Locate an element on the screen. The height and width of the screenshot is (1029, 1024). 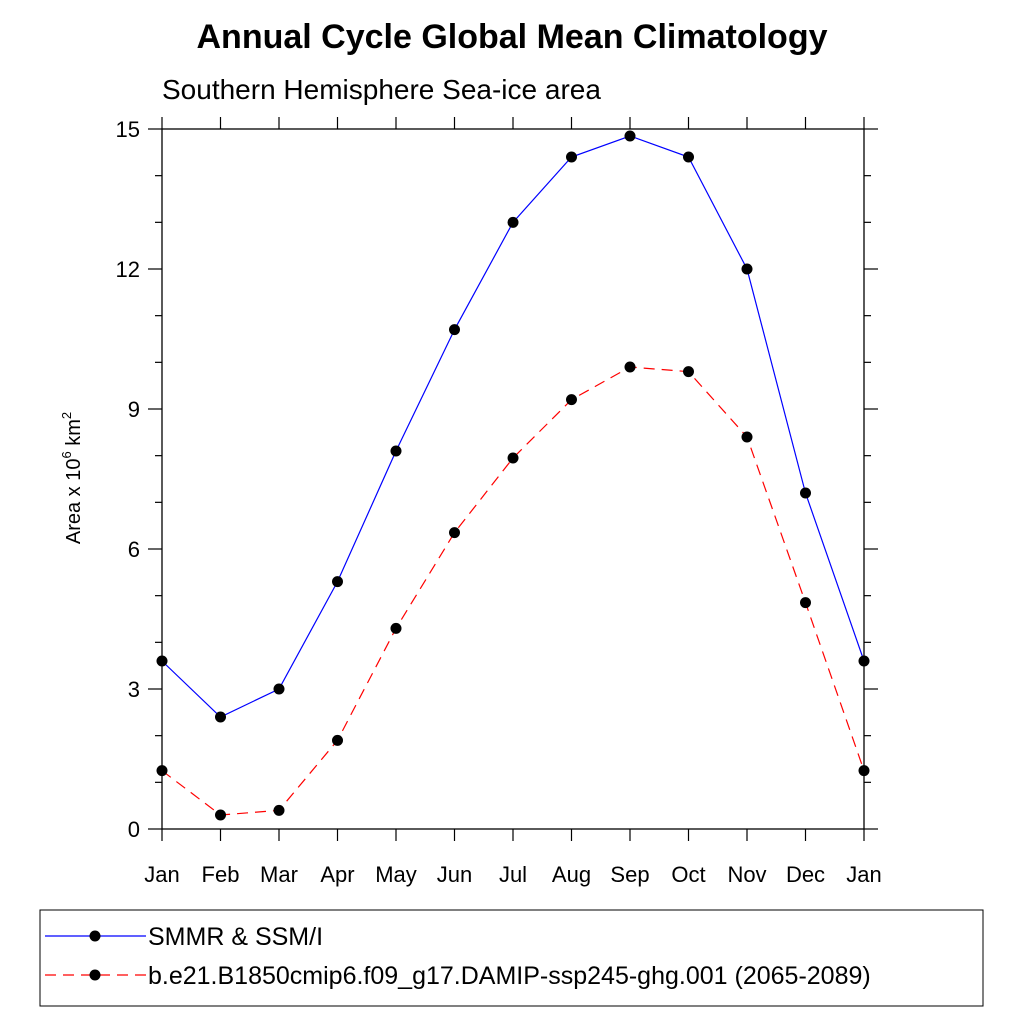
svg-text: Area x 106 km2 is located at coordinates (72, 478).